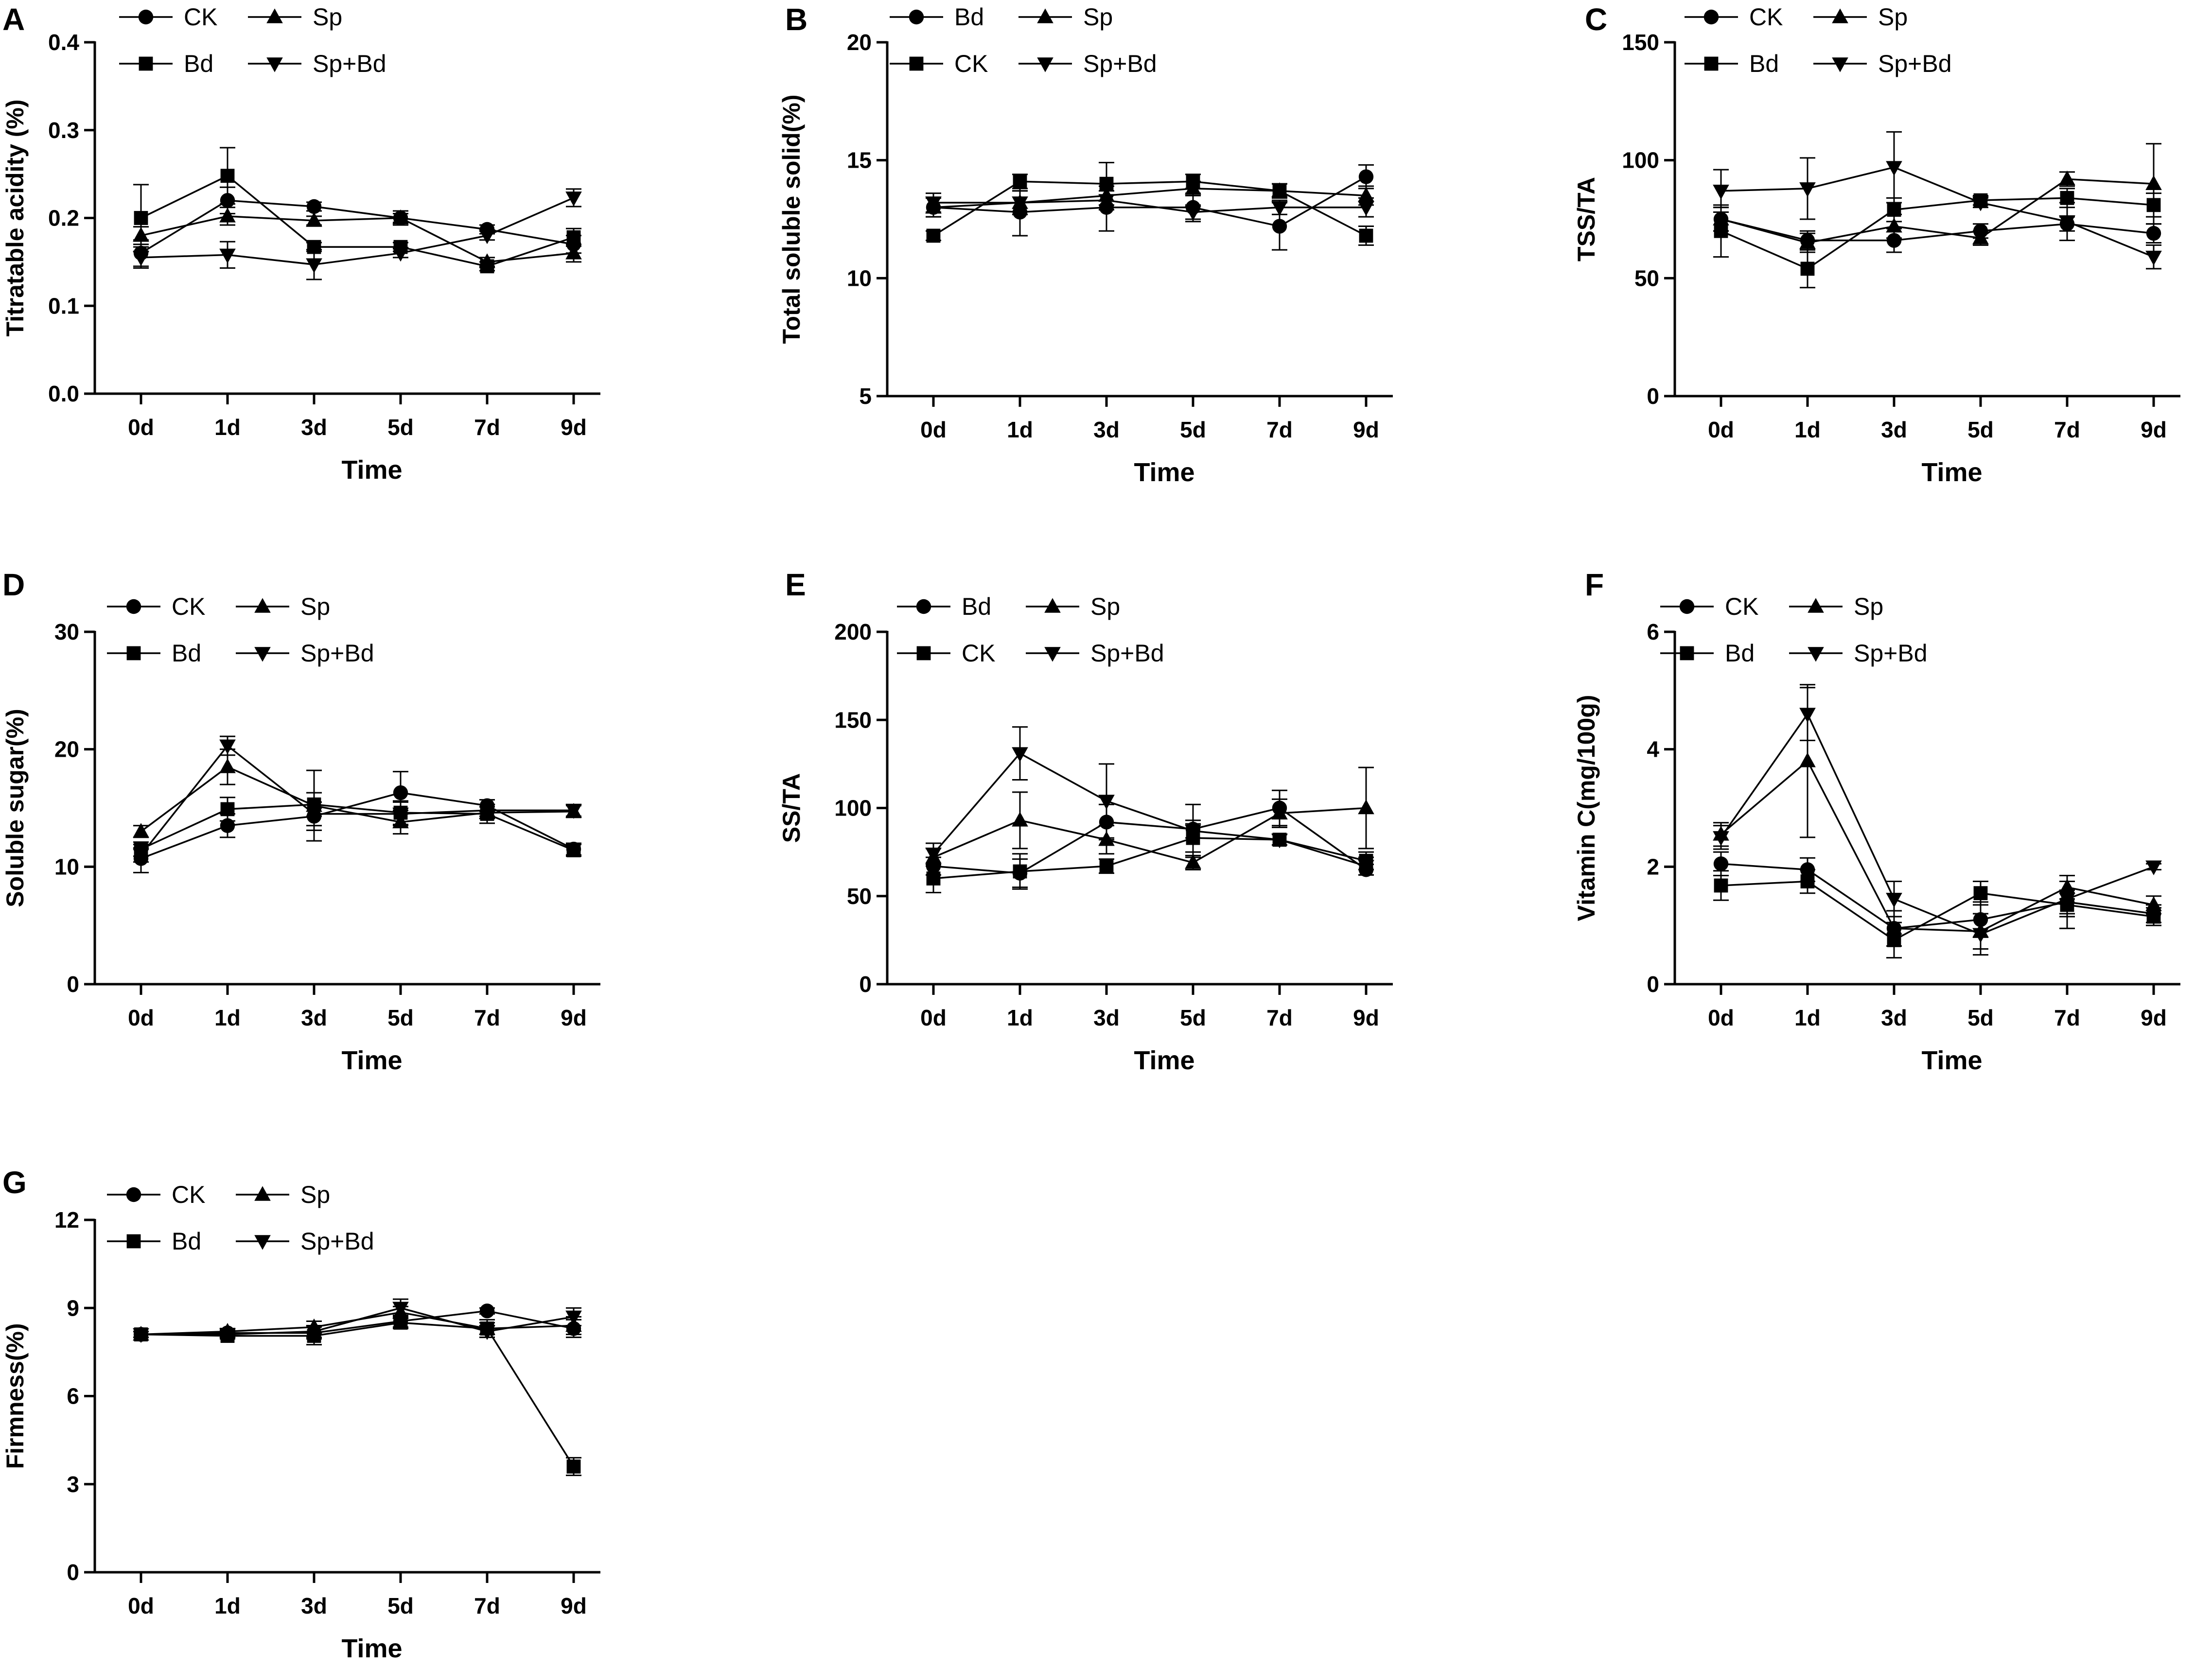 Image resolution: width=2212 pixels, height=1668 pixels. I want to click on y-tick-label: 0, so click(1653, 396).